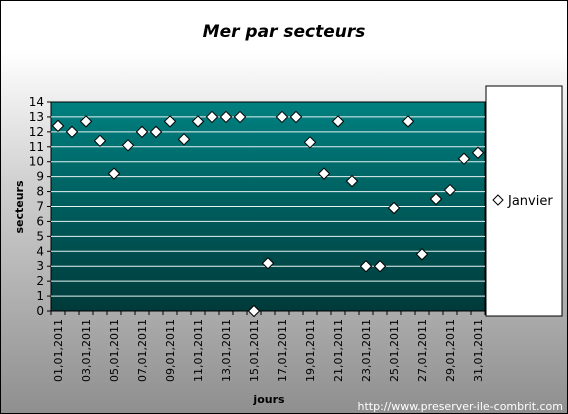  Describe the element at coordinates (36, 132) in the screenshot. I see `y-tick-label: 12` at that location.